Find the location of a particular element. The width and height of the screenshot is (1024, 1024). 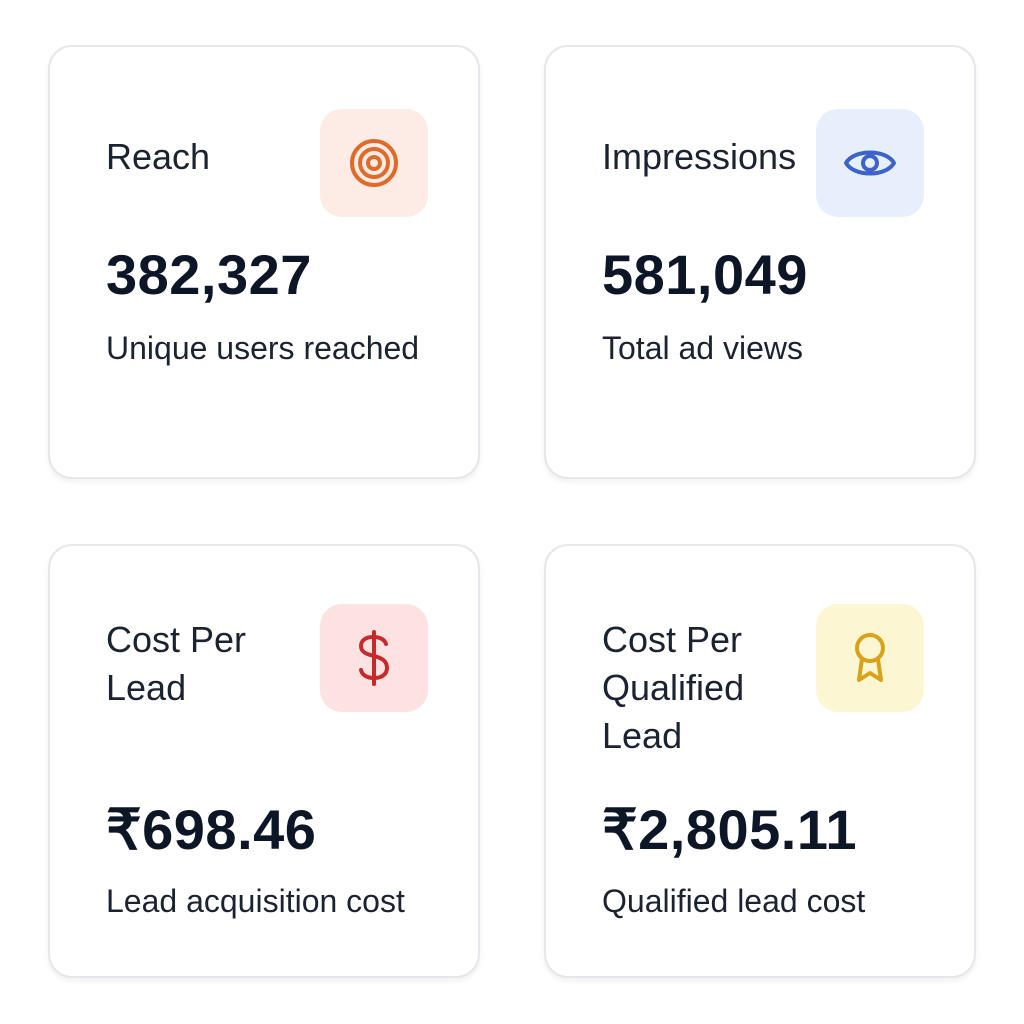

metric-value: ₹2,805.11 is located at coordinates (730, 829).